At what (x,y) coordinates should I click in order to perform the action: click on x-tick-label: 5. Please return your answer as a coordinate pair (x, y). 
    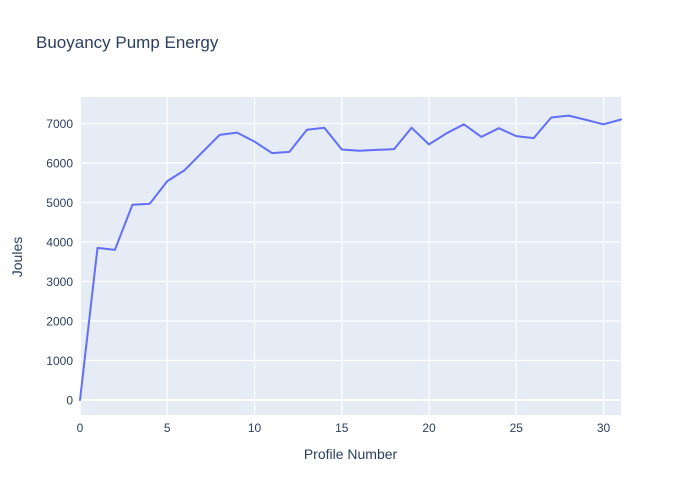
    Looking at the image, I should click on (167, 428).